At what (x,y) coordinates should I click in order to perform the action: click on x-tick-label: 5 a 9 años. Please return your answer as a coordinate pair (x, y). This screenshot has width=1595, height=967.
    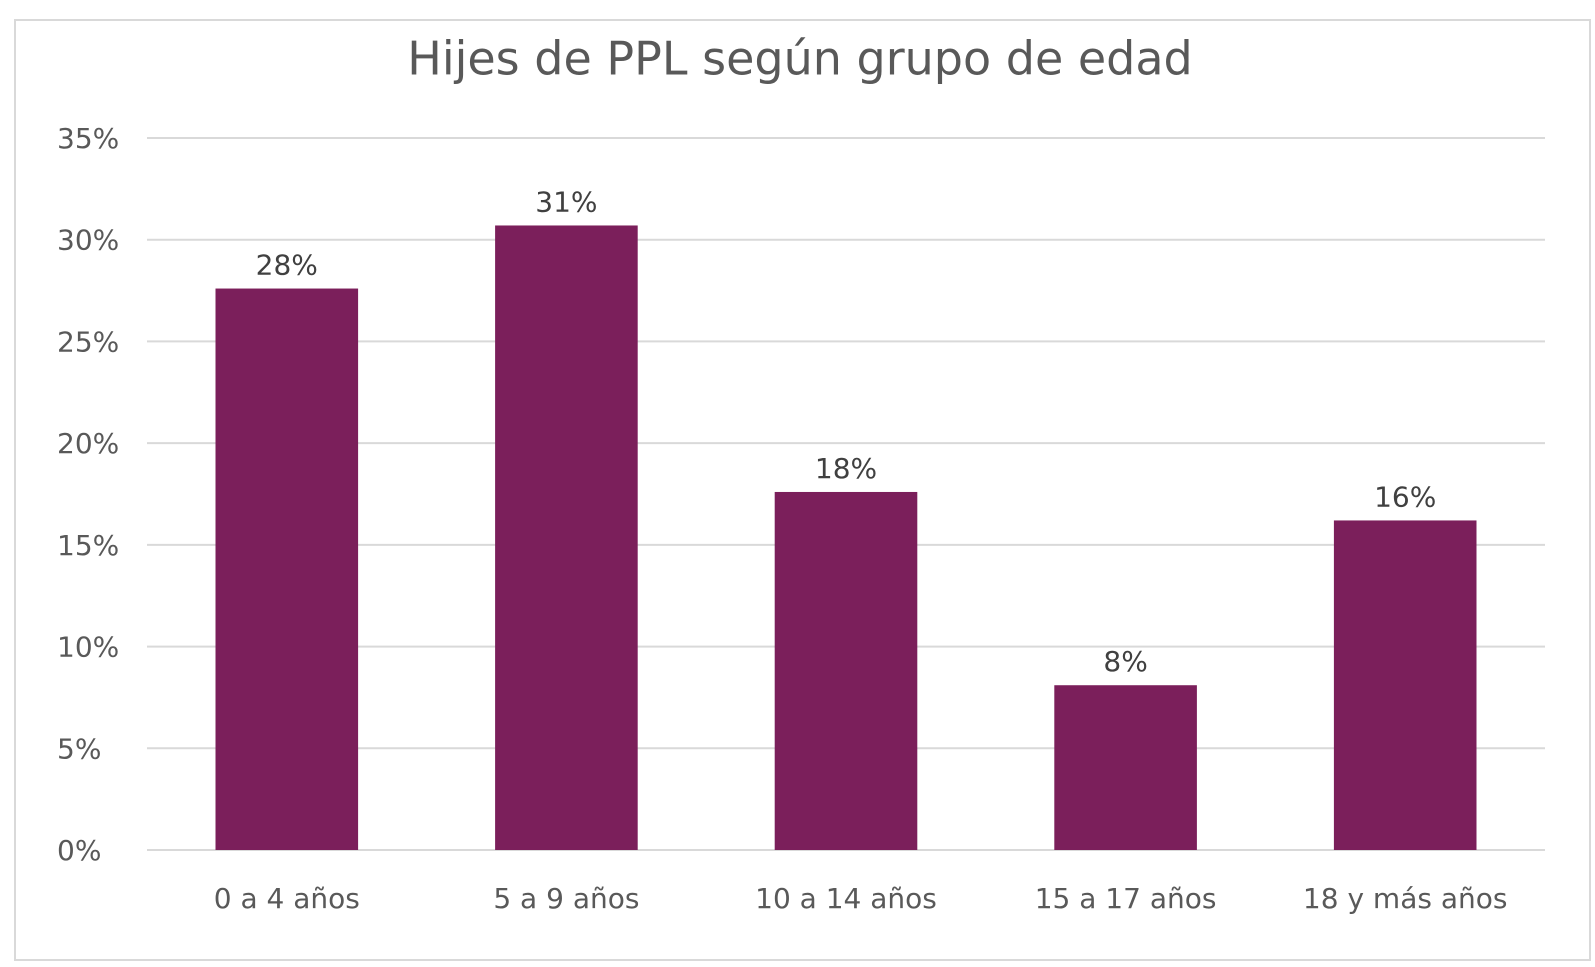
    Looking at the image, I should click on (566, 898).